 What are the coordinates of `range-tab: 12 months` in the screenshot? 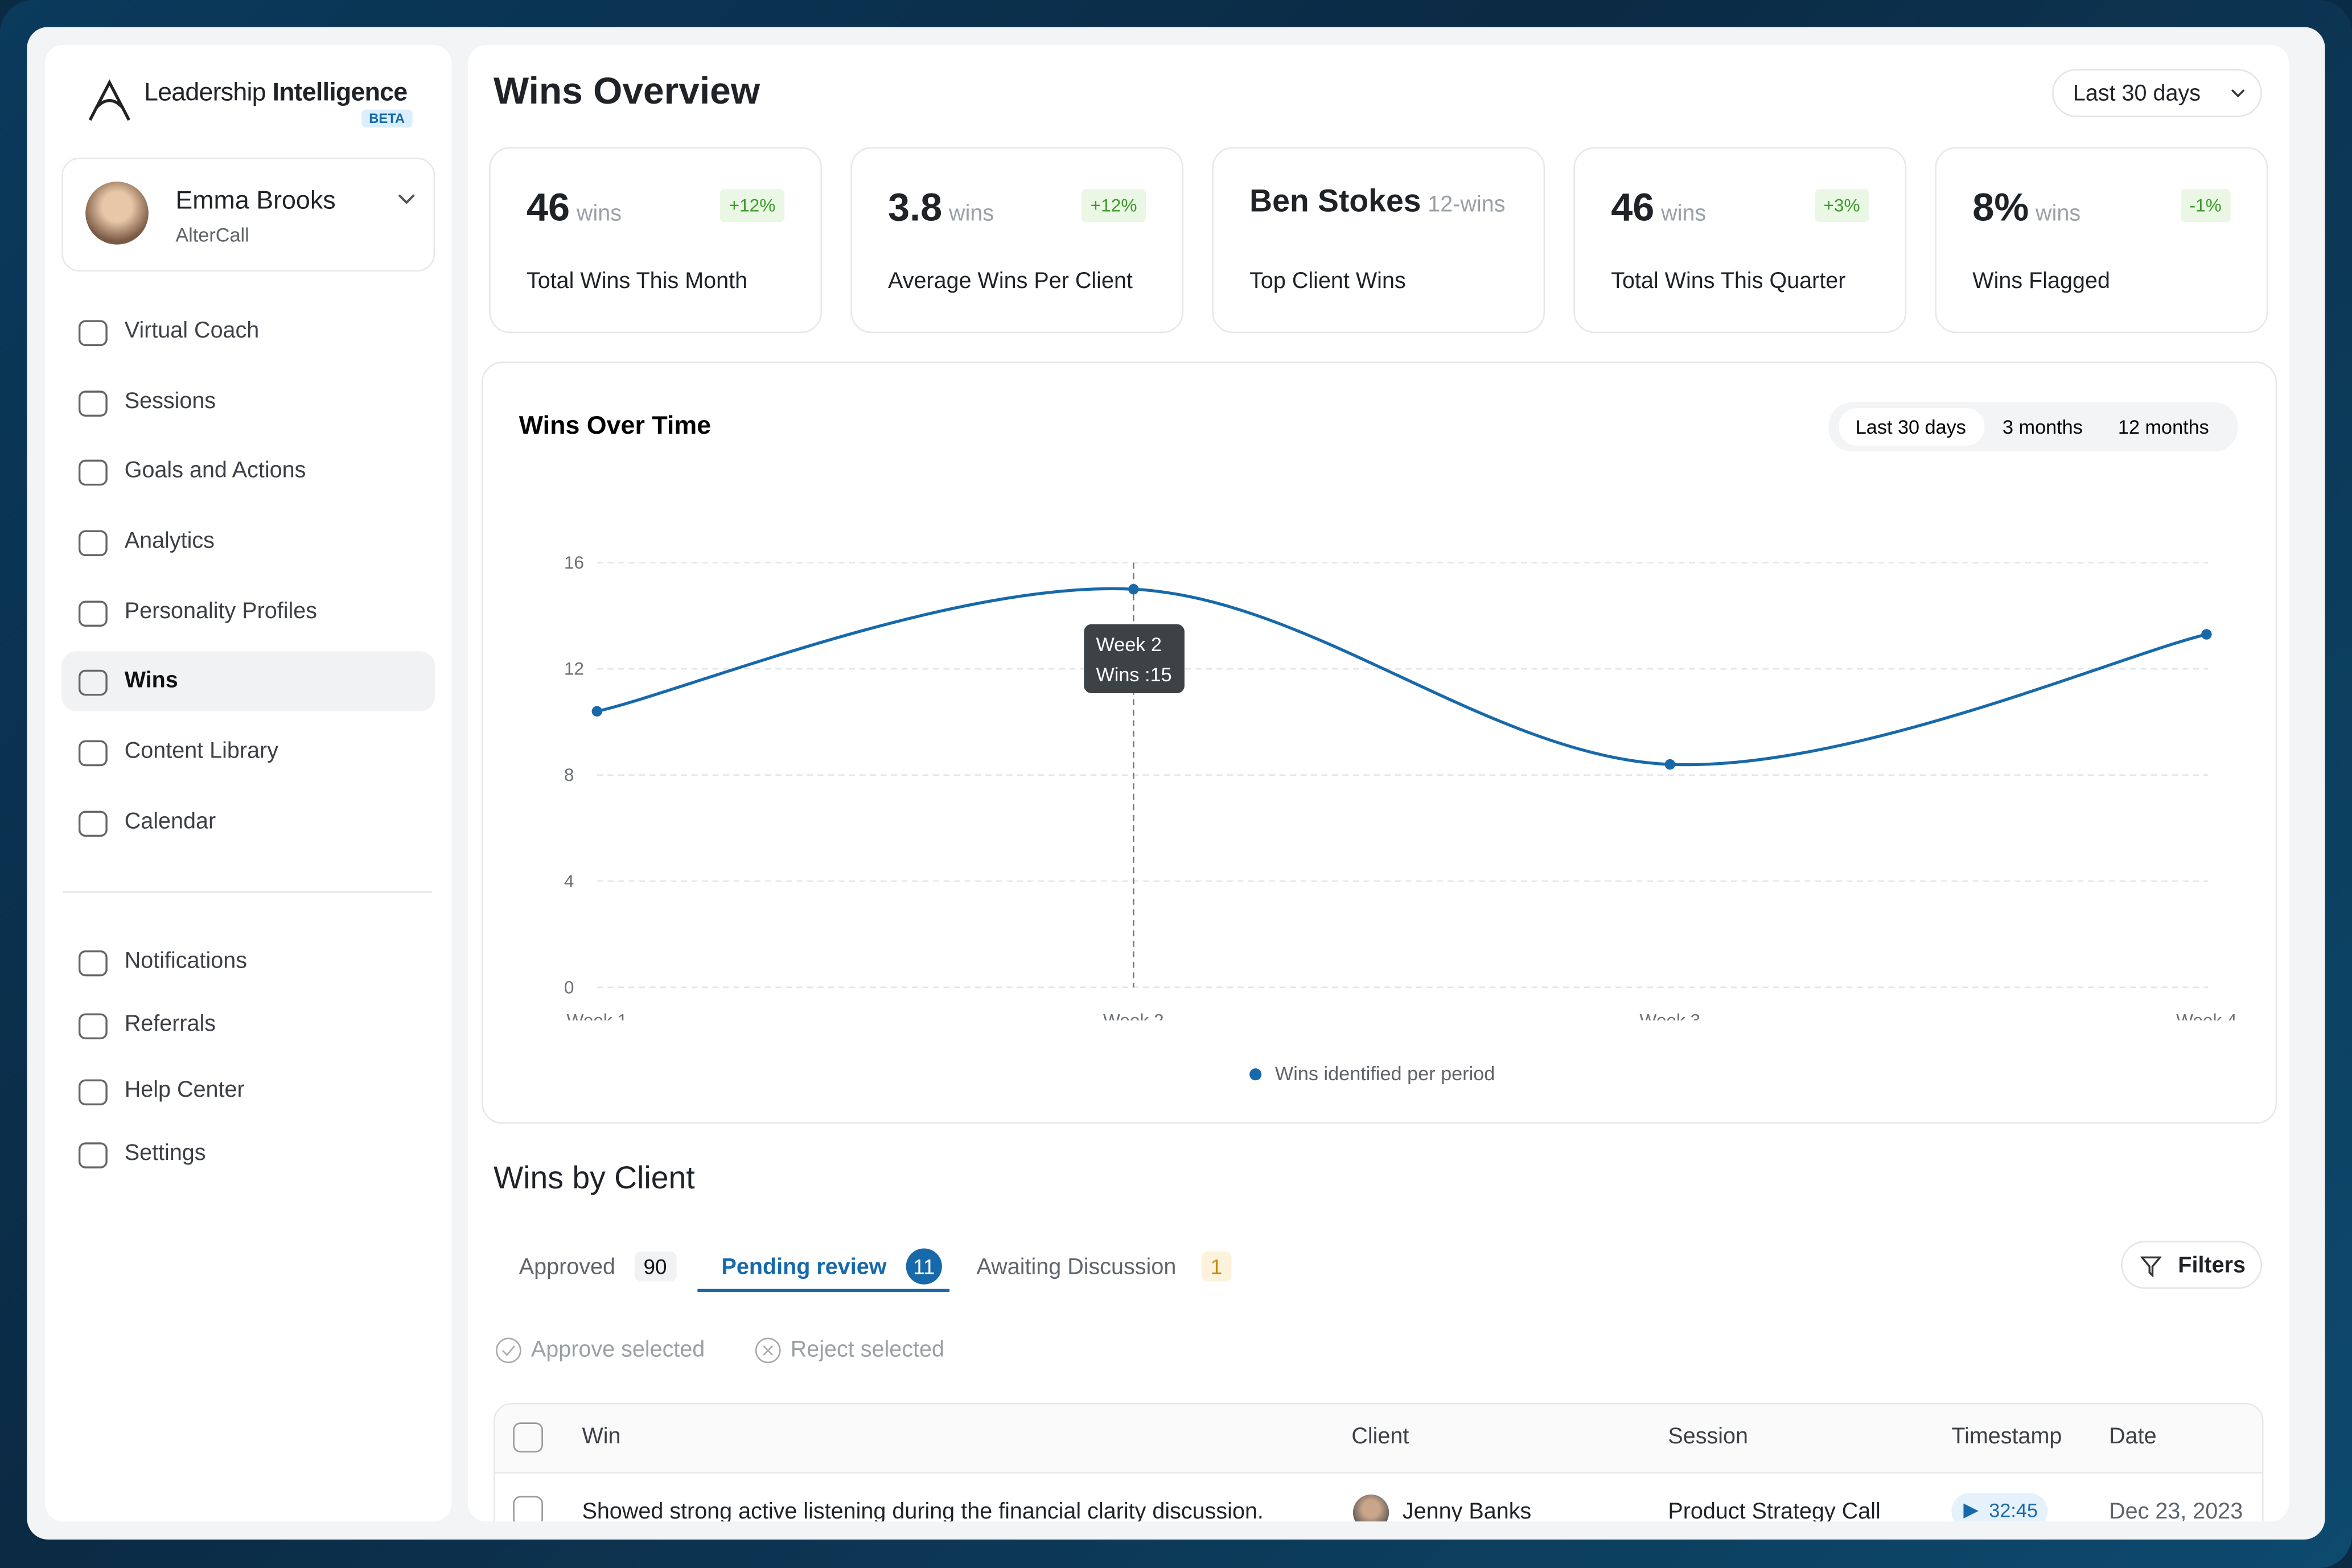 It's located at (2163, 427).